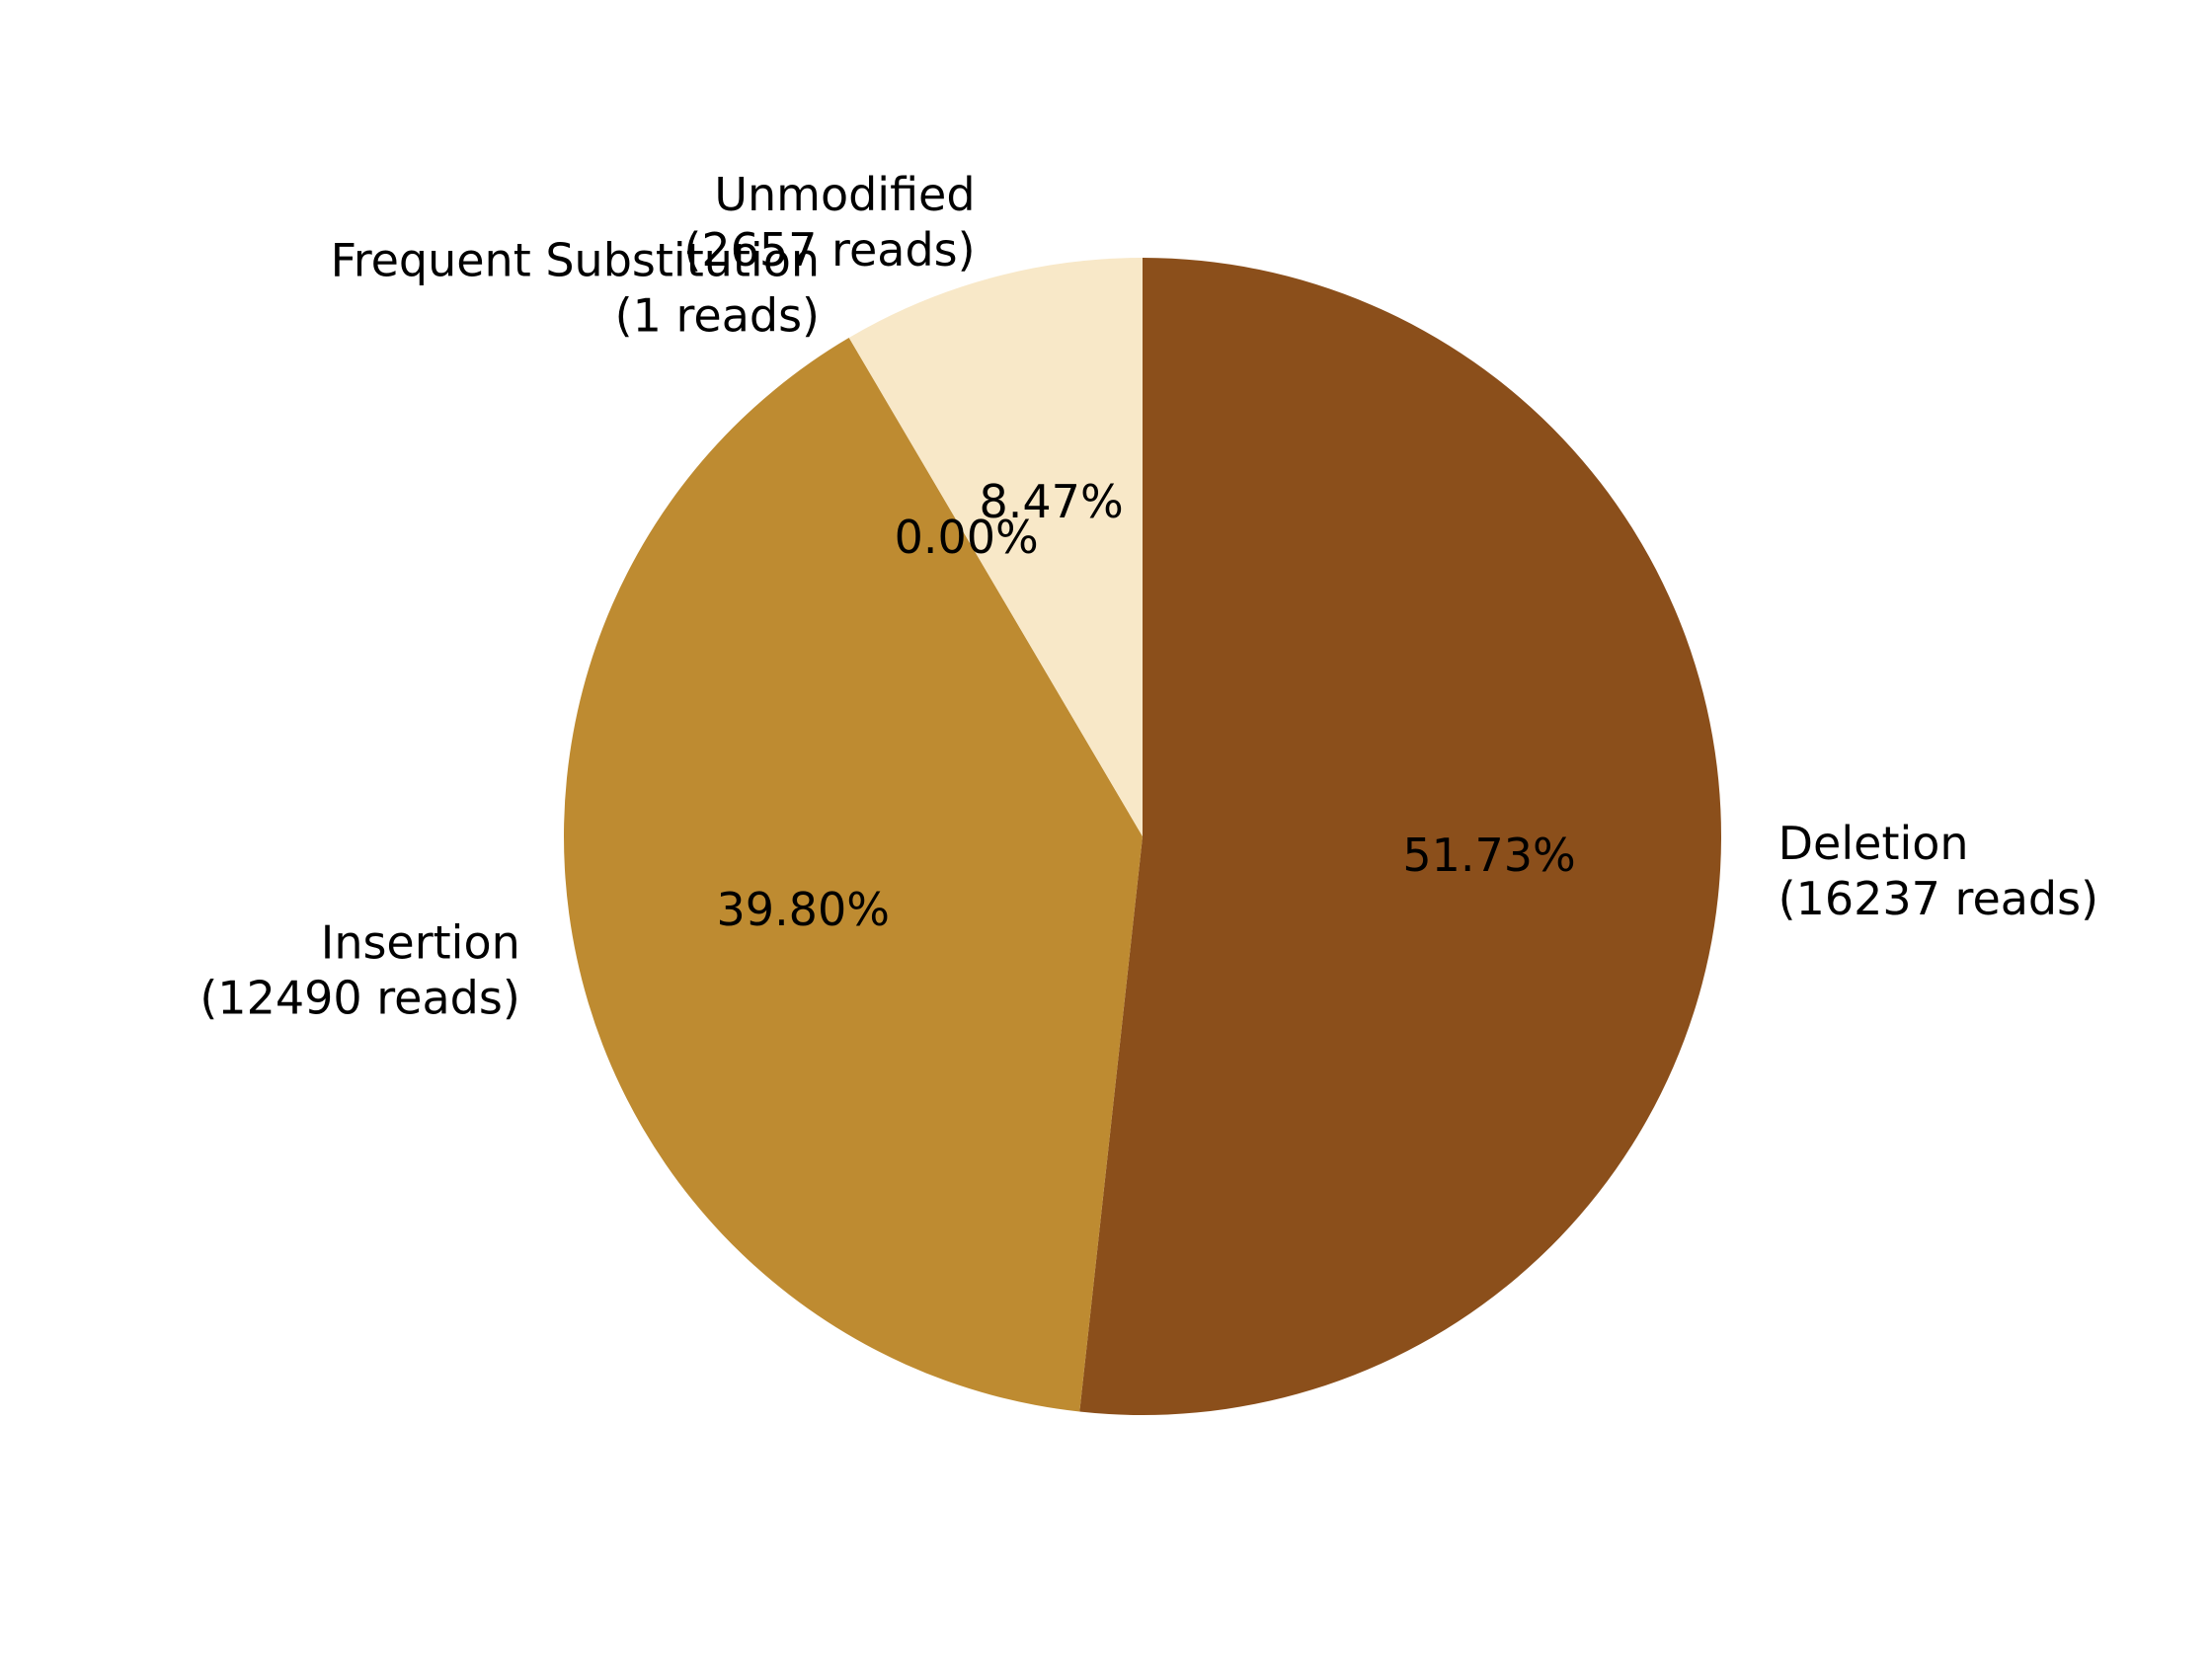 This screenshot has height=1659, width=2212. What do you see at coordinates (1938, 899) in the screenshot?
I see `slice-reads: (16237 reads)` at bounding box center [1938, 899].